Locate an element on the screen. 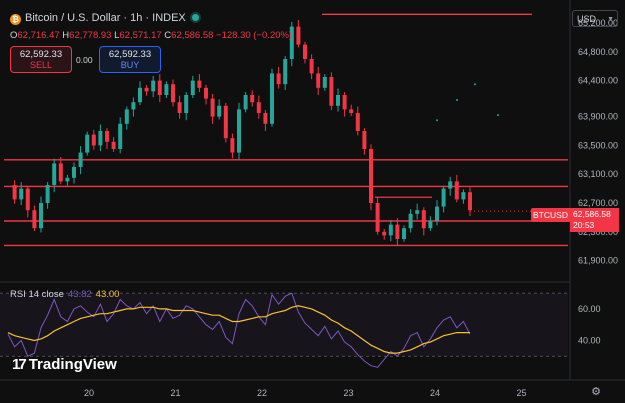  brand-name: TradingView is located at coordinates (72, 364).